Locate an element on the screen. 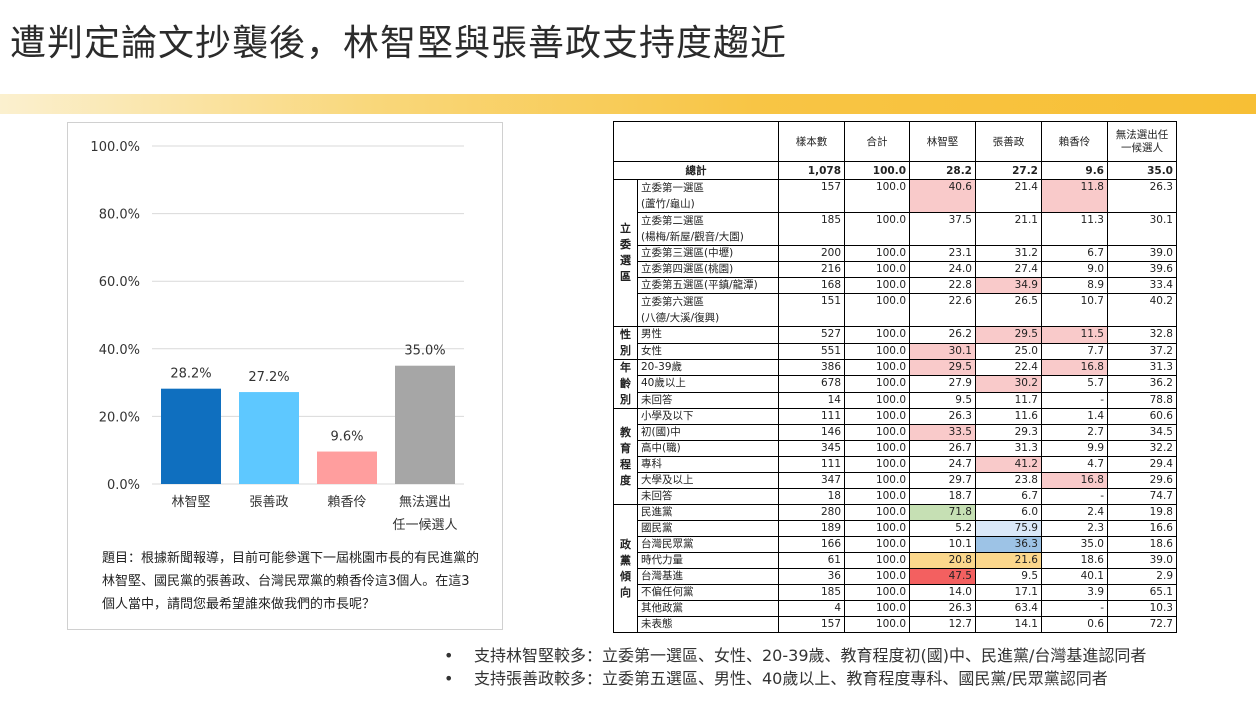 This screenshot has width=1256, height=712. table-cell: 6.7 is located at coordinates (1008, 496).